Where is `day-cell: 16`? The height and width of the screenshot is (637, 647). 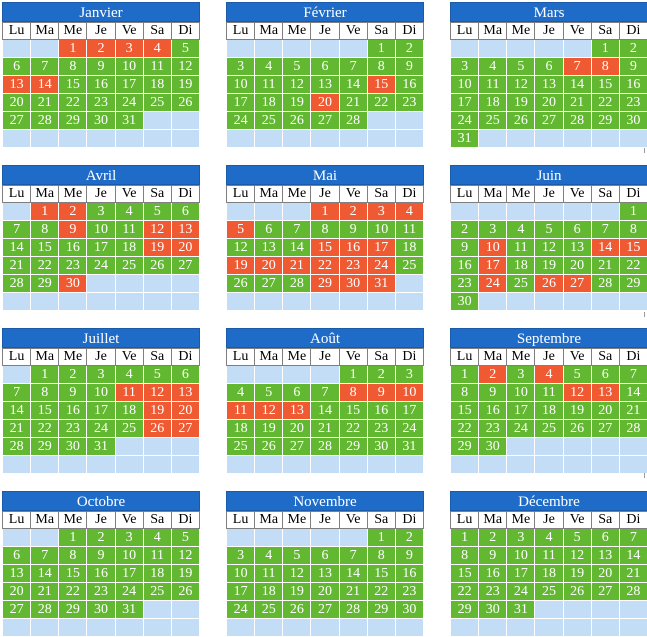
day-cell: 16 is located at coordinates (493, 410).